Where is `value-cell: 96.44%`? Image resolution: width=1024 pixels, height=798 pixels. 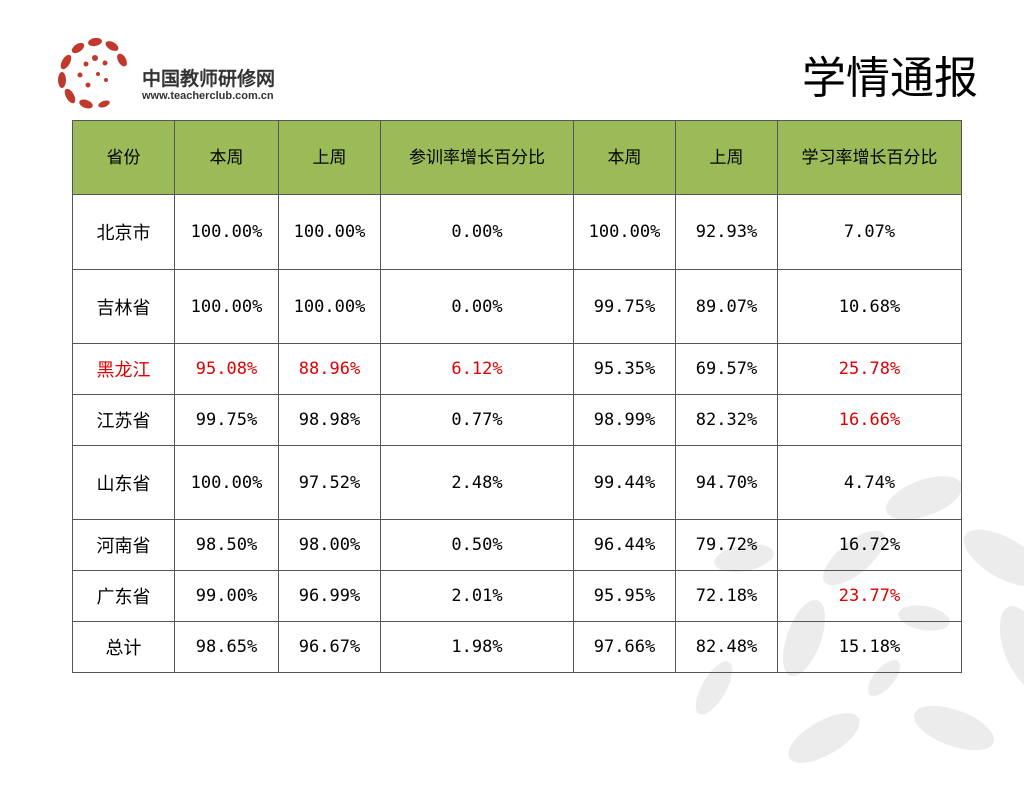 value-cell: 96.44% is located at coordinates (624, 545).